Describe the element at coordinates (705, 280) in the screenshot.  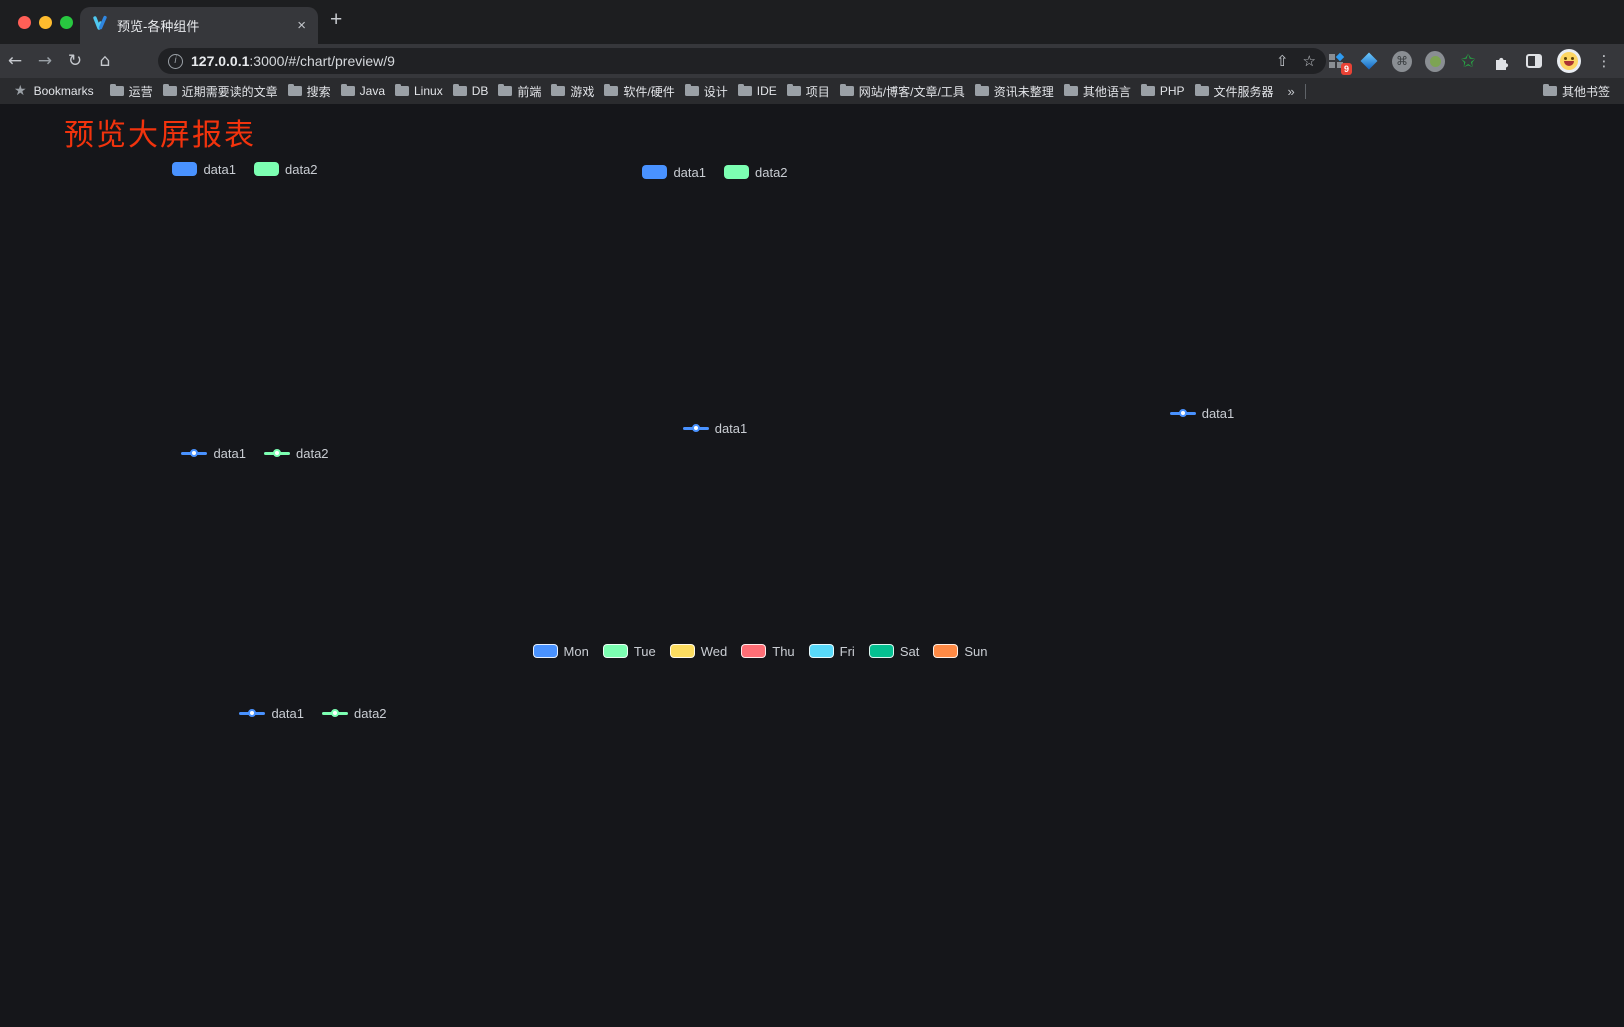
I see `chart-bar-horizontal` at that location.